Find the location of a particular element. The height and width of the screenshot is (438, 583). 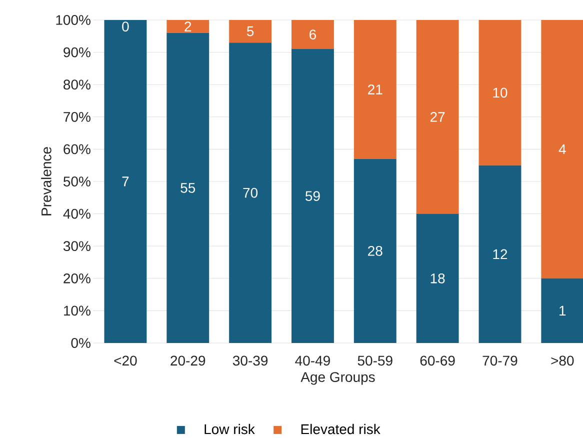

annotation: 4 is located at coordinates (562, 149).